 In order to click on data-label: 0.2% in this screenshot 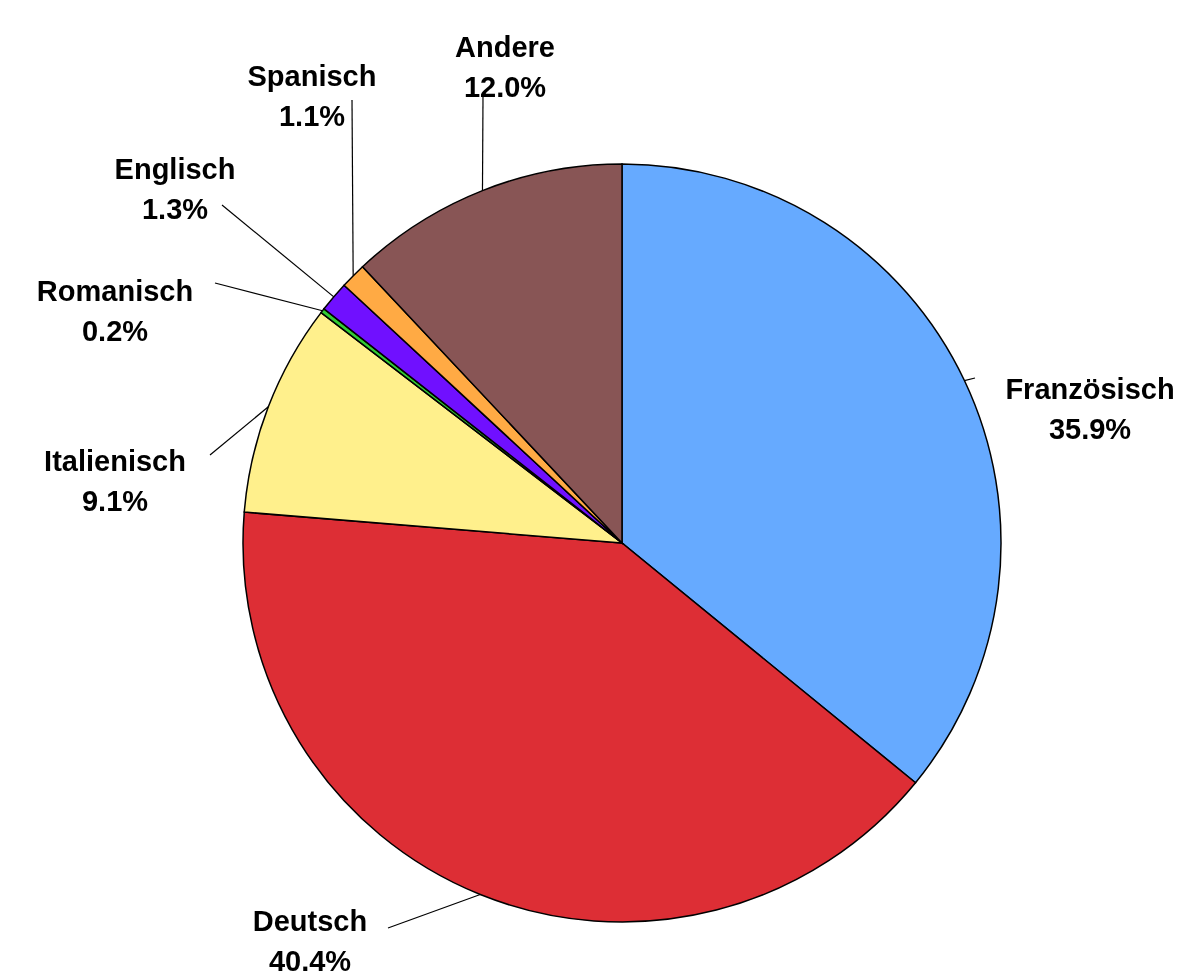, I will do `click(115, 331)`.